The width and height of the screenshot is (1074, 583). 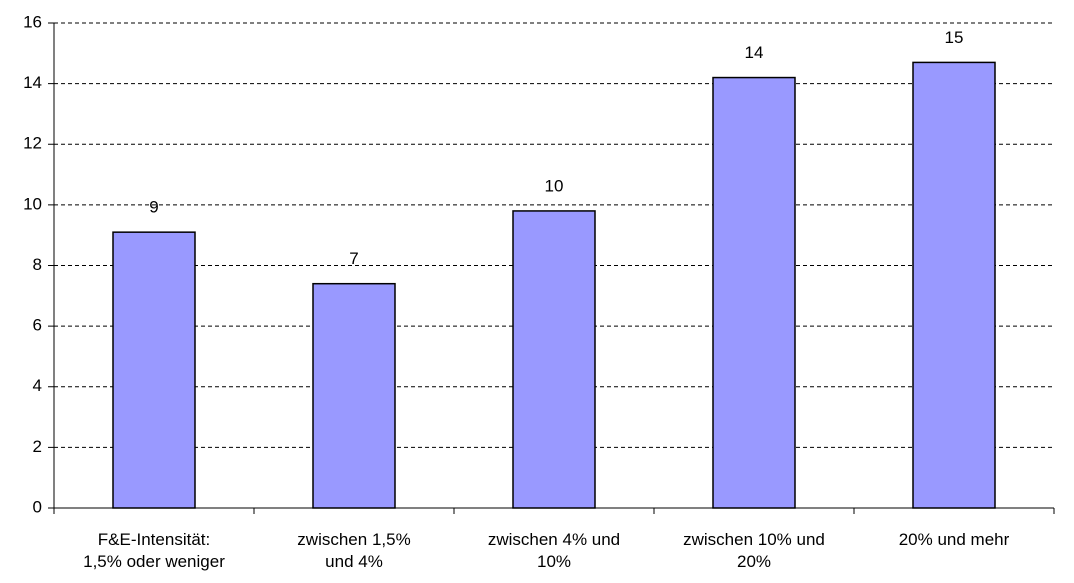 What do you see at coordinates (954, 37) in the screenshot?
I see `data-label: 15` at bounding box center [954, 37].